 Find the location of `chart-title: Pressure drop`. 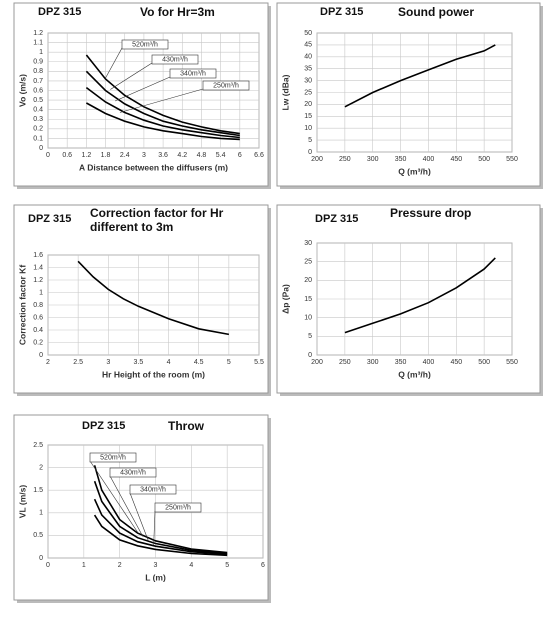

chart-title: Pressure drop is located at coordinates (431, 213).